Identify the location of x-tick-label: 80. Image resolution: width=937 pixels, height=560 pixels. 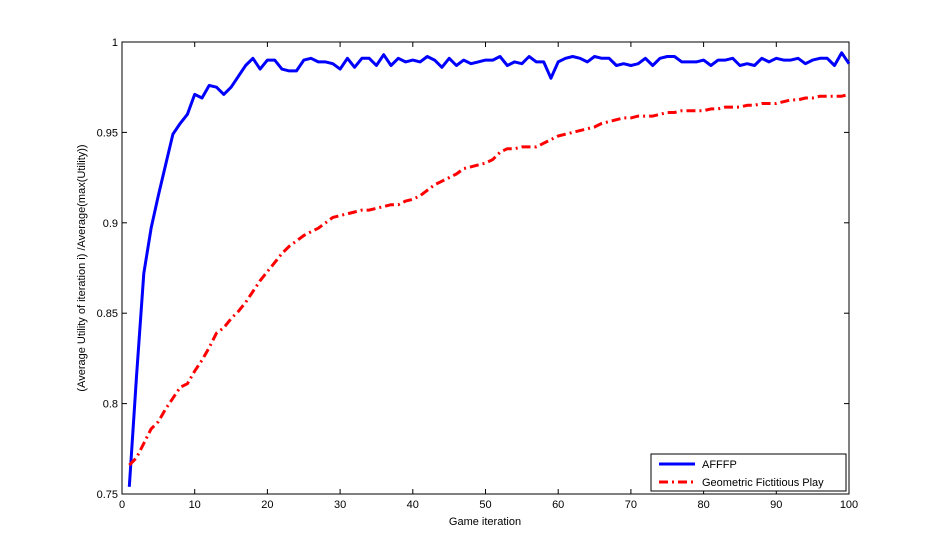
(703, 505).